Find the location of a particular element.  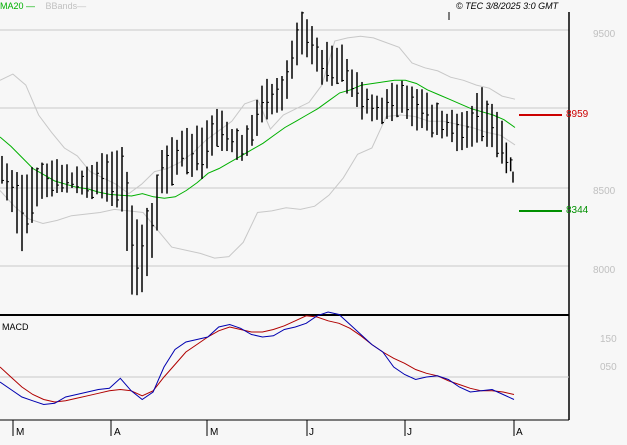

x-label-july: J is located at coordinates (409, 432).